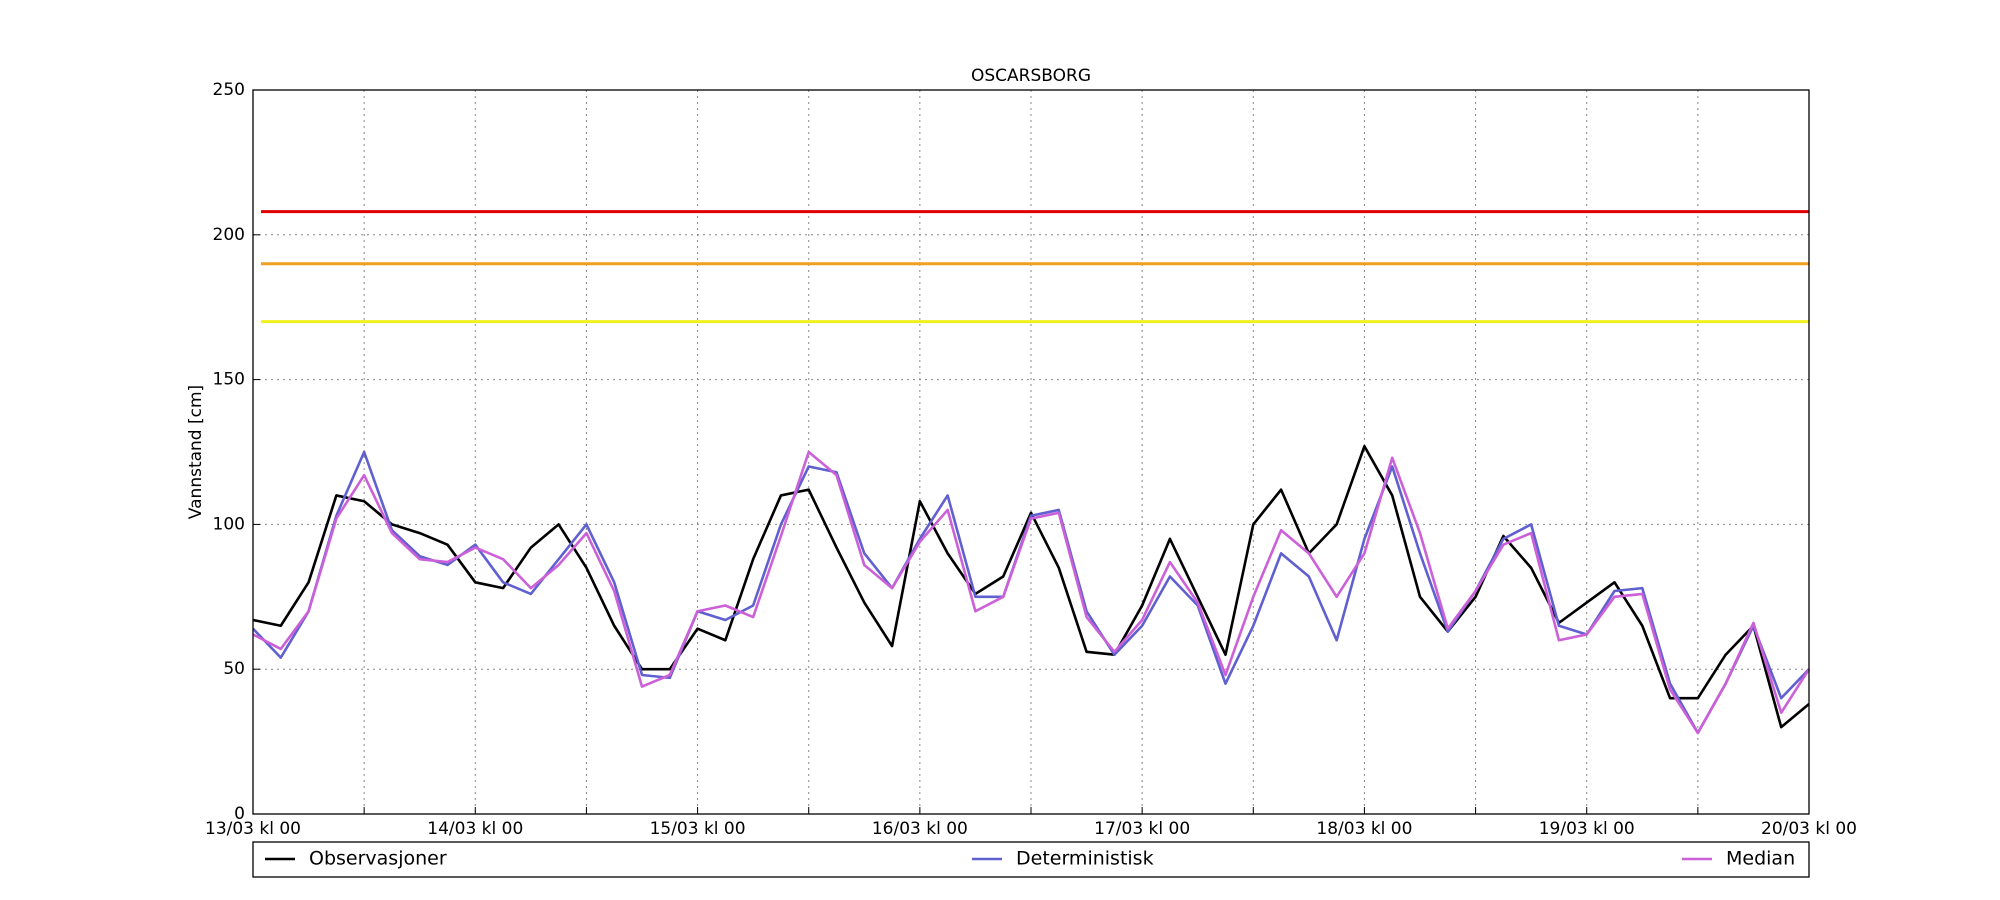 The height and width of the screenshot is (900, 2000). I want to click on chart-title: OSCARSBORG, so click(1031, 76).